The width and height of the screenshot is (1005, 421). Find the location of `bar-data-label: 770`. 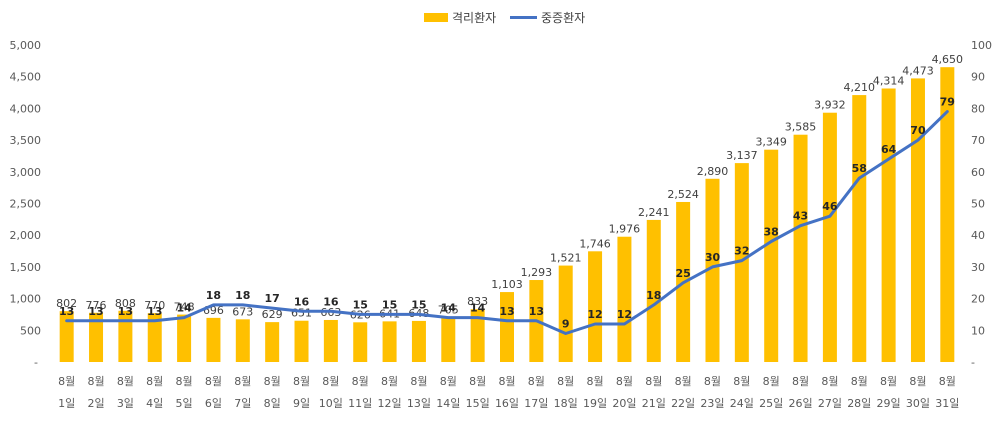

bar-data-label: 770 is located at coordinates (154, 305).